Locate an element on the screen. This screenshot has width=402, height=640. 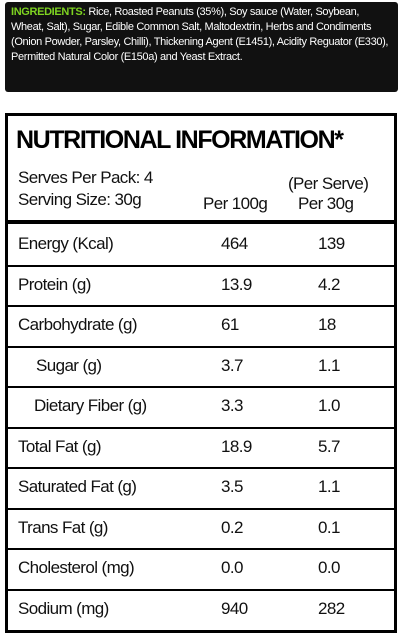
value-per-100g: 0.0 is located at coordinates (232, 567).